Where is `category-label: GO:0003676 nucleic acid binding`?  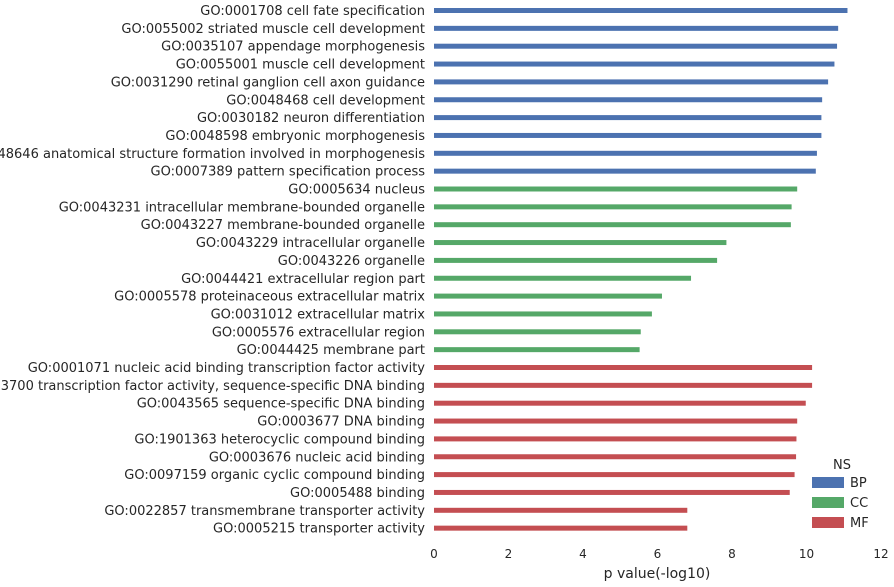
category-label: GO:0003676 nucleic acid binding is located at coordinates (317, 457).